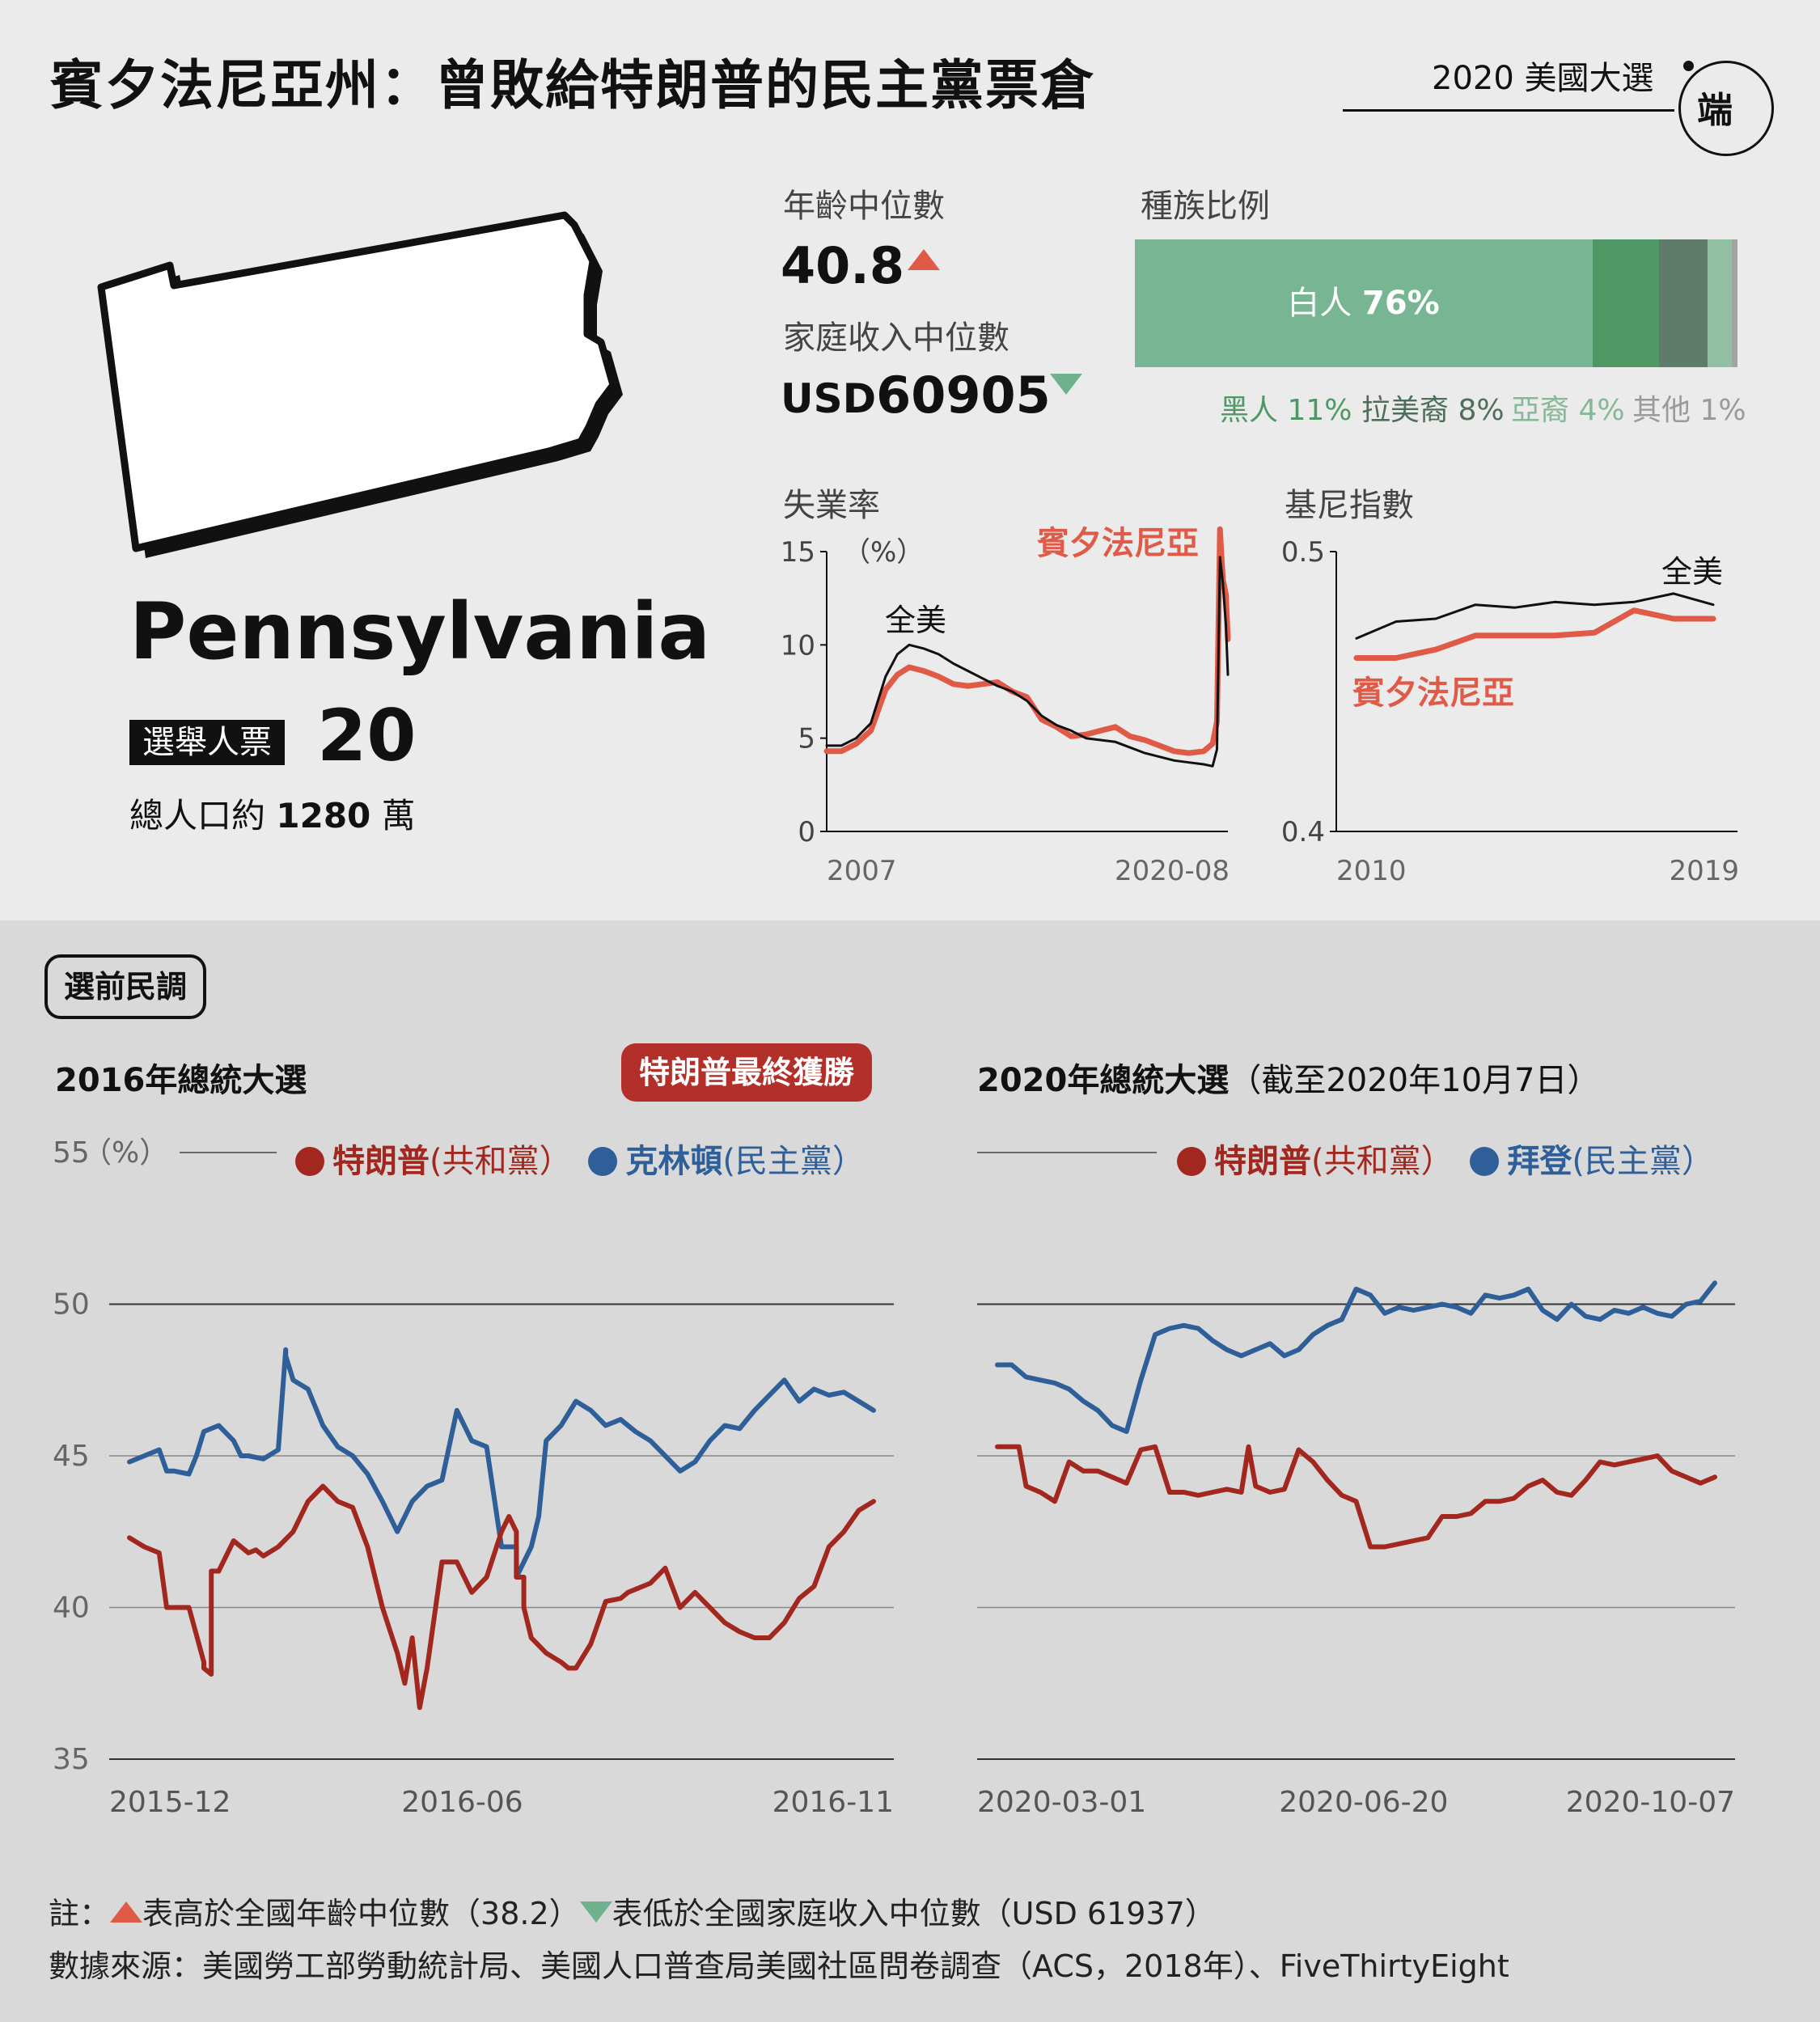  I want to click on logo-mark: 端, so click(1715, 110).